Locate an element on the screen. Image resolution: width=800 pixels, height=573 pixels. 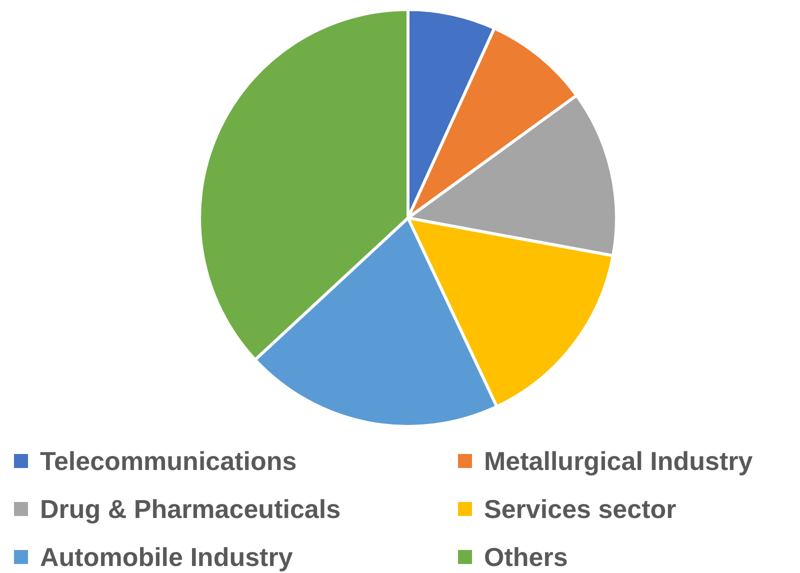
legend-label: Others is located at coordinates (526, 557).